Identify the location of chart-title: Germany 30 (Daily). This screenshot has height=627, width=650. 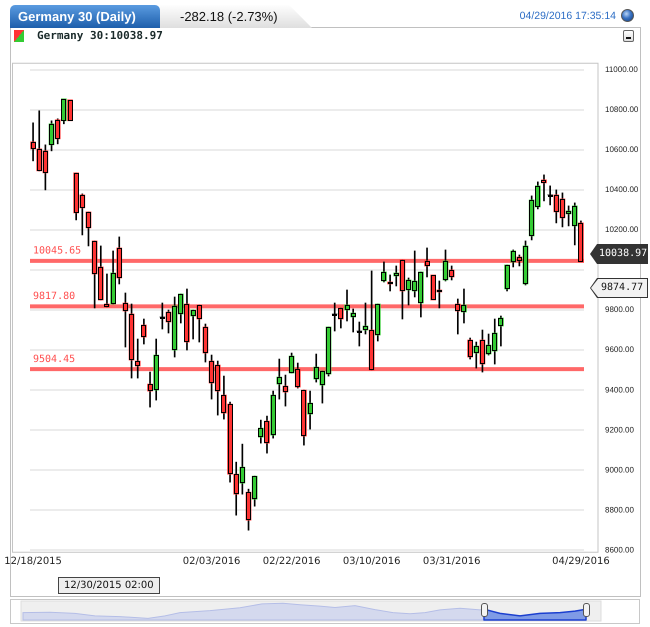
(85, 16).